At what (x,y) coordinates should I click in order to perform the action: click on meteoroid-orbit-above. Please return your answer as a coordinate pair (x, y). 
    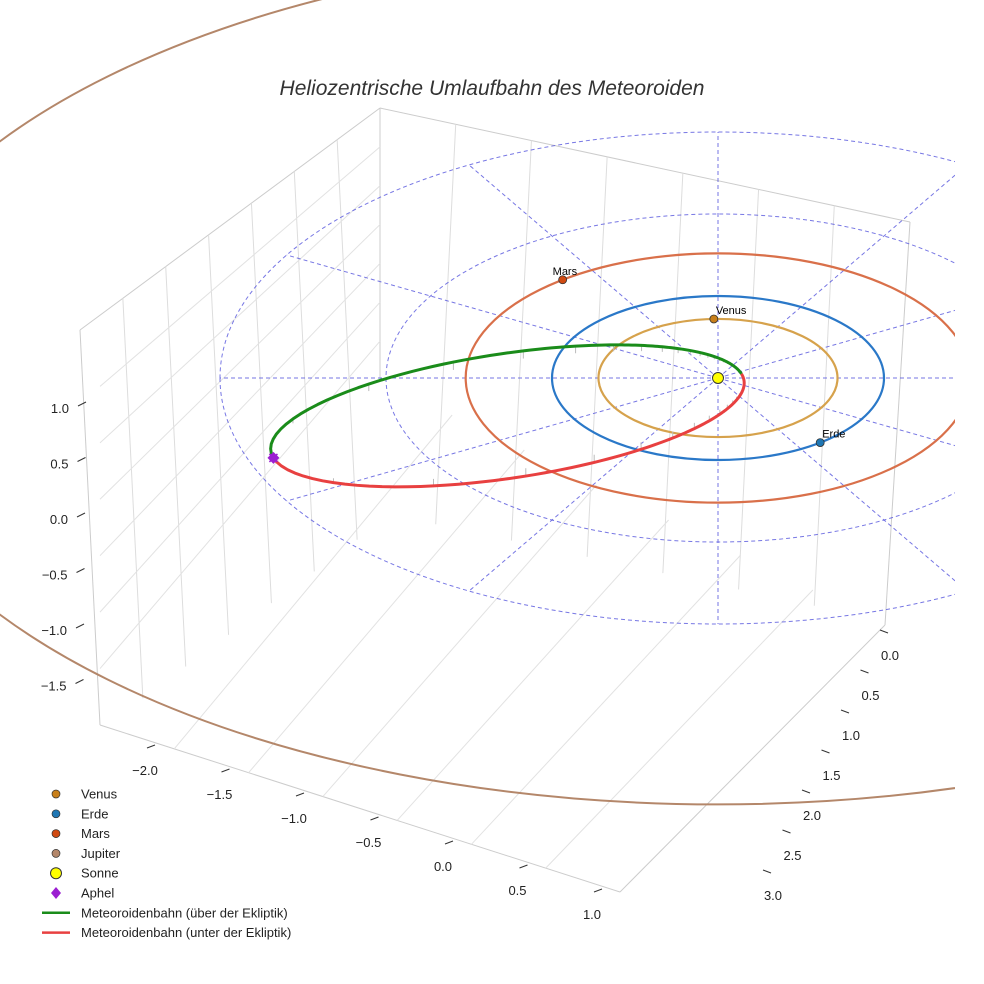
    Looking at the image, I should click on (506, 401).